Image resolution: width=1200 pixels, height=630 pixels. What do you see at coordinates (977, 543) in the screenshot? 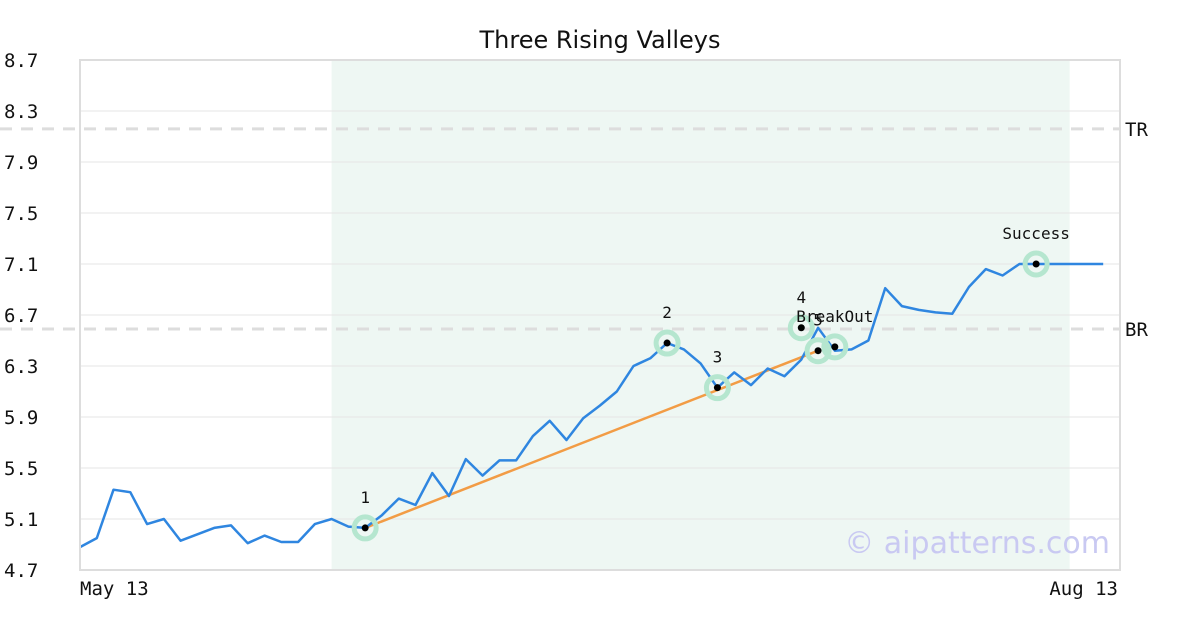
I see `watermark: © aipatterns.com` at bounding box center [977, 543].